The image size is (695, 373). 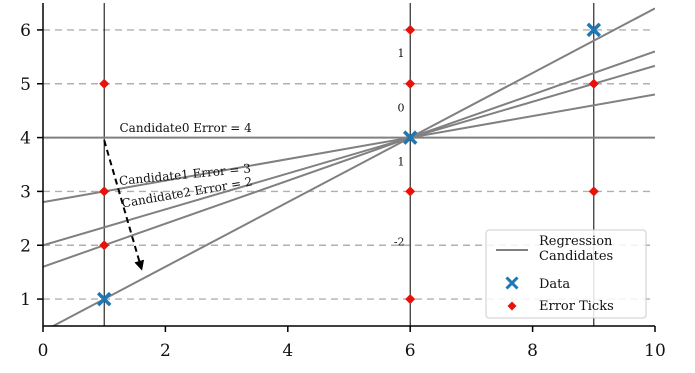 I want to click on y-tick-label: 4, so click(x=25, y=139).